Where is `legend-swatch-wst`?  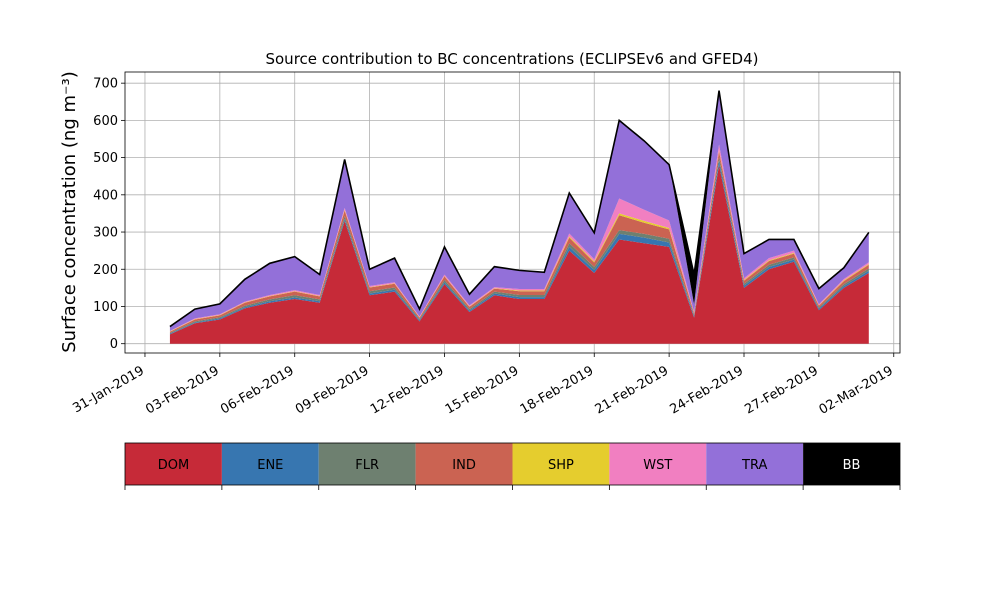 legend-swatch-wst is located at coordinates (658, 464).